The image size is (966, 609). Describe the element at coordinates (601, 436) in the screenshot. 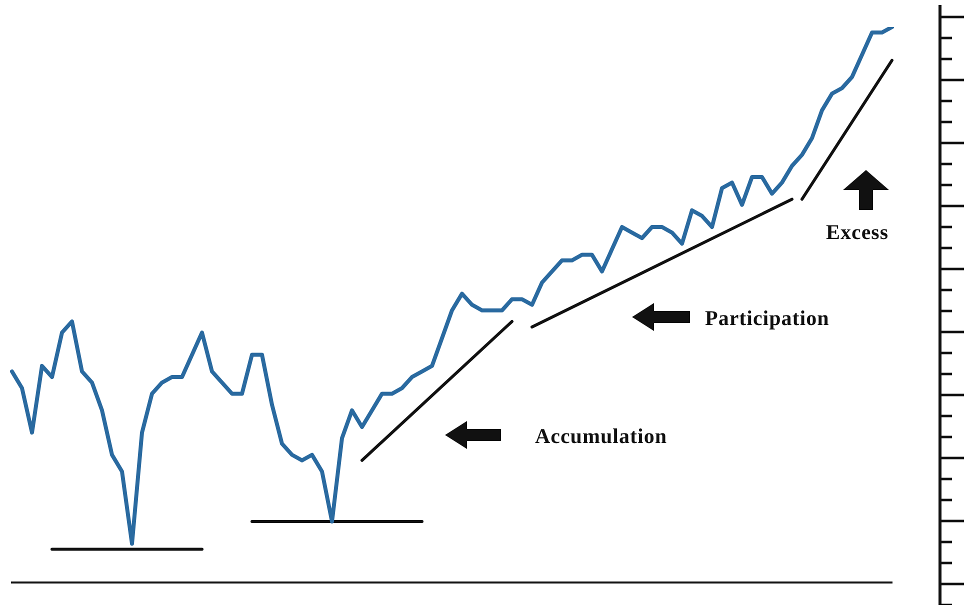

I see `annotation: Accumulation` at that location.